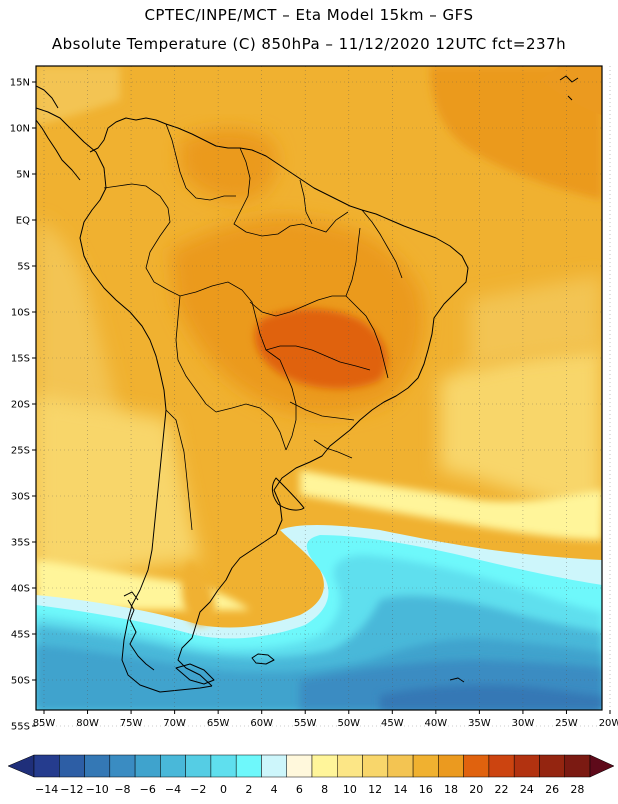 This screenshot has width=618, height=804. What do you see at coordinates (299, 789) in the screenshot?
I see `colorbar-tick-label: 6` at bounding box center [299, 789].